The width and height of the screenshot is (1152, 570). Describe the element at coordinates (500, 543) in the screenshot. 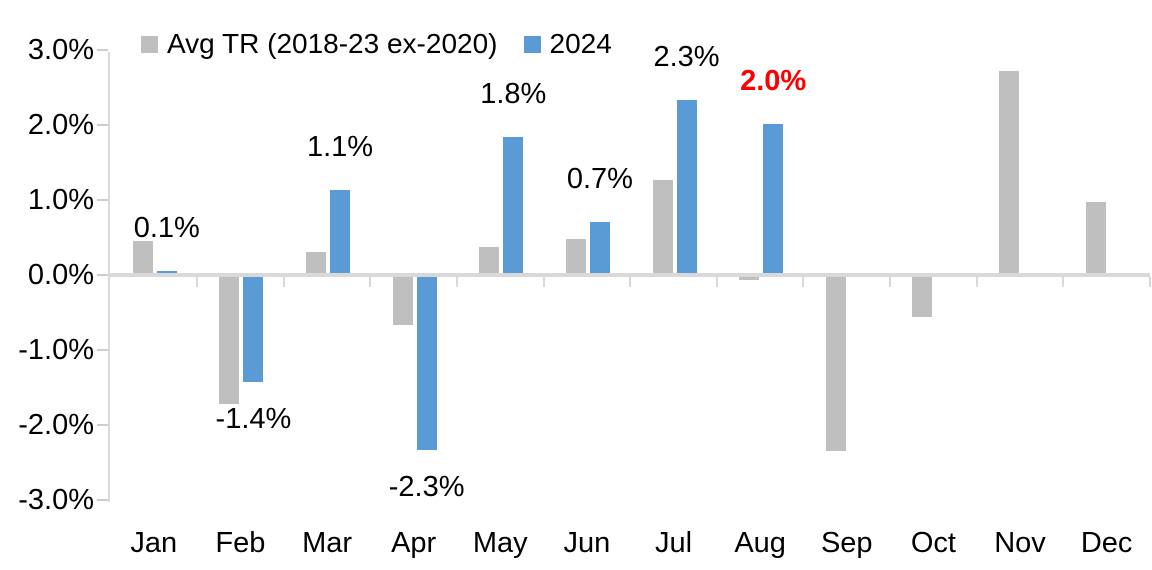

I see `month-label-may: May` at that location.